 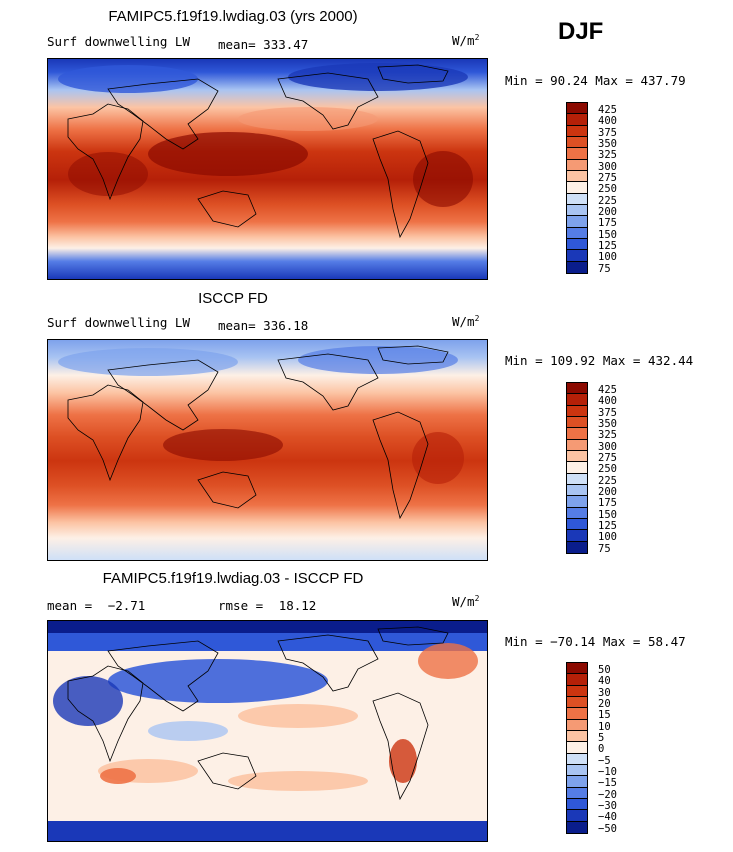 I want to click on colorbar-tick-label: 200, so click(x=607, y=492).